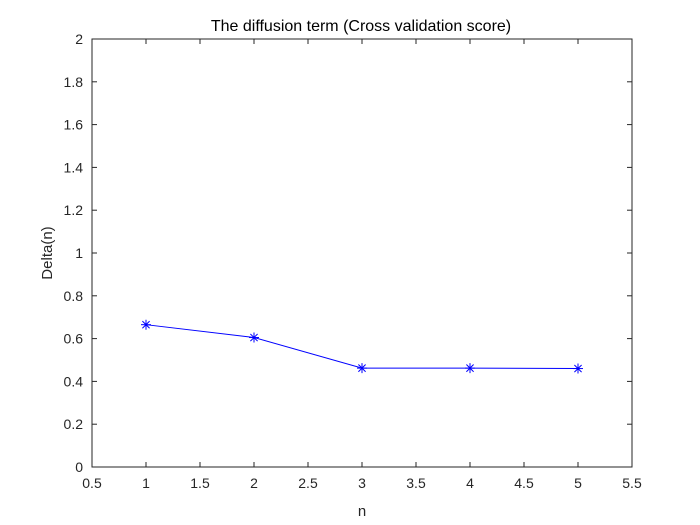 The image size is (700, 525). I want to click on x-tick-label: 5.5, so click(632, 483).